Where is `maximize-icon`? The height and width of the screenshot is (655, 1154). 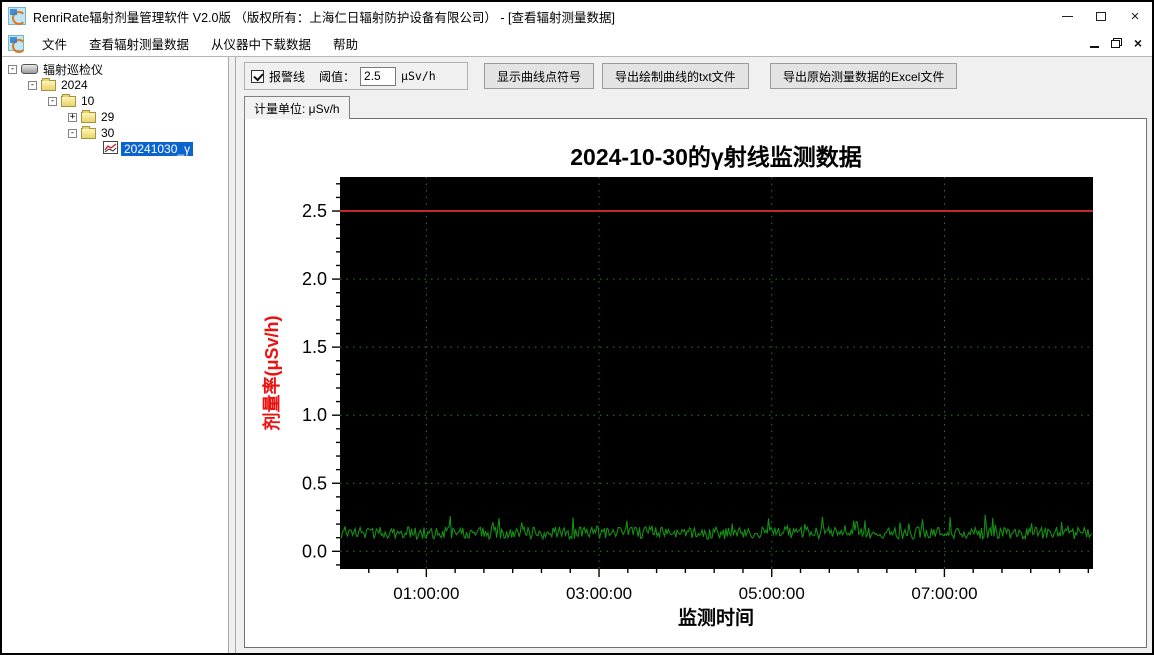 maximize-icon is located at coordinates (1101, 16).